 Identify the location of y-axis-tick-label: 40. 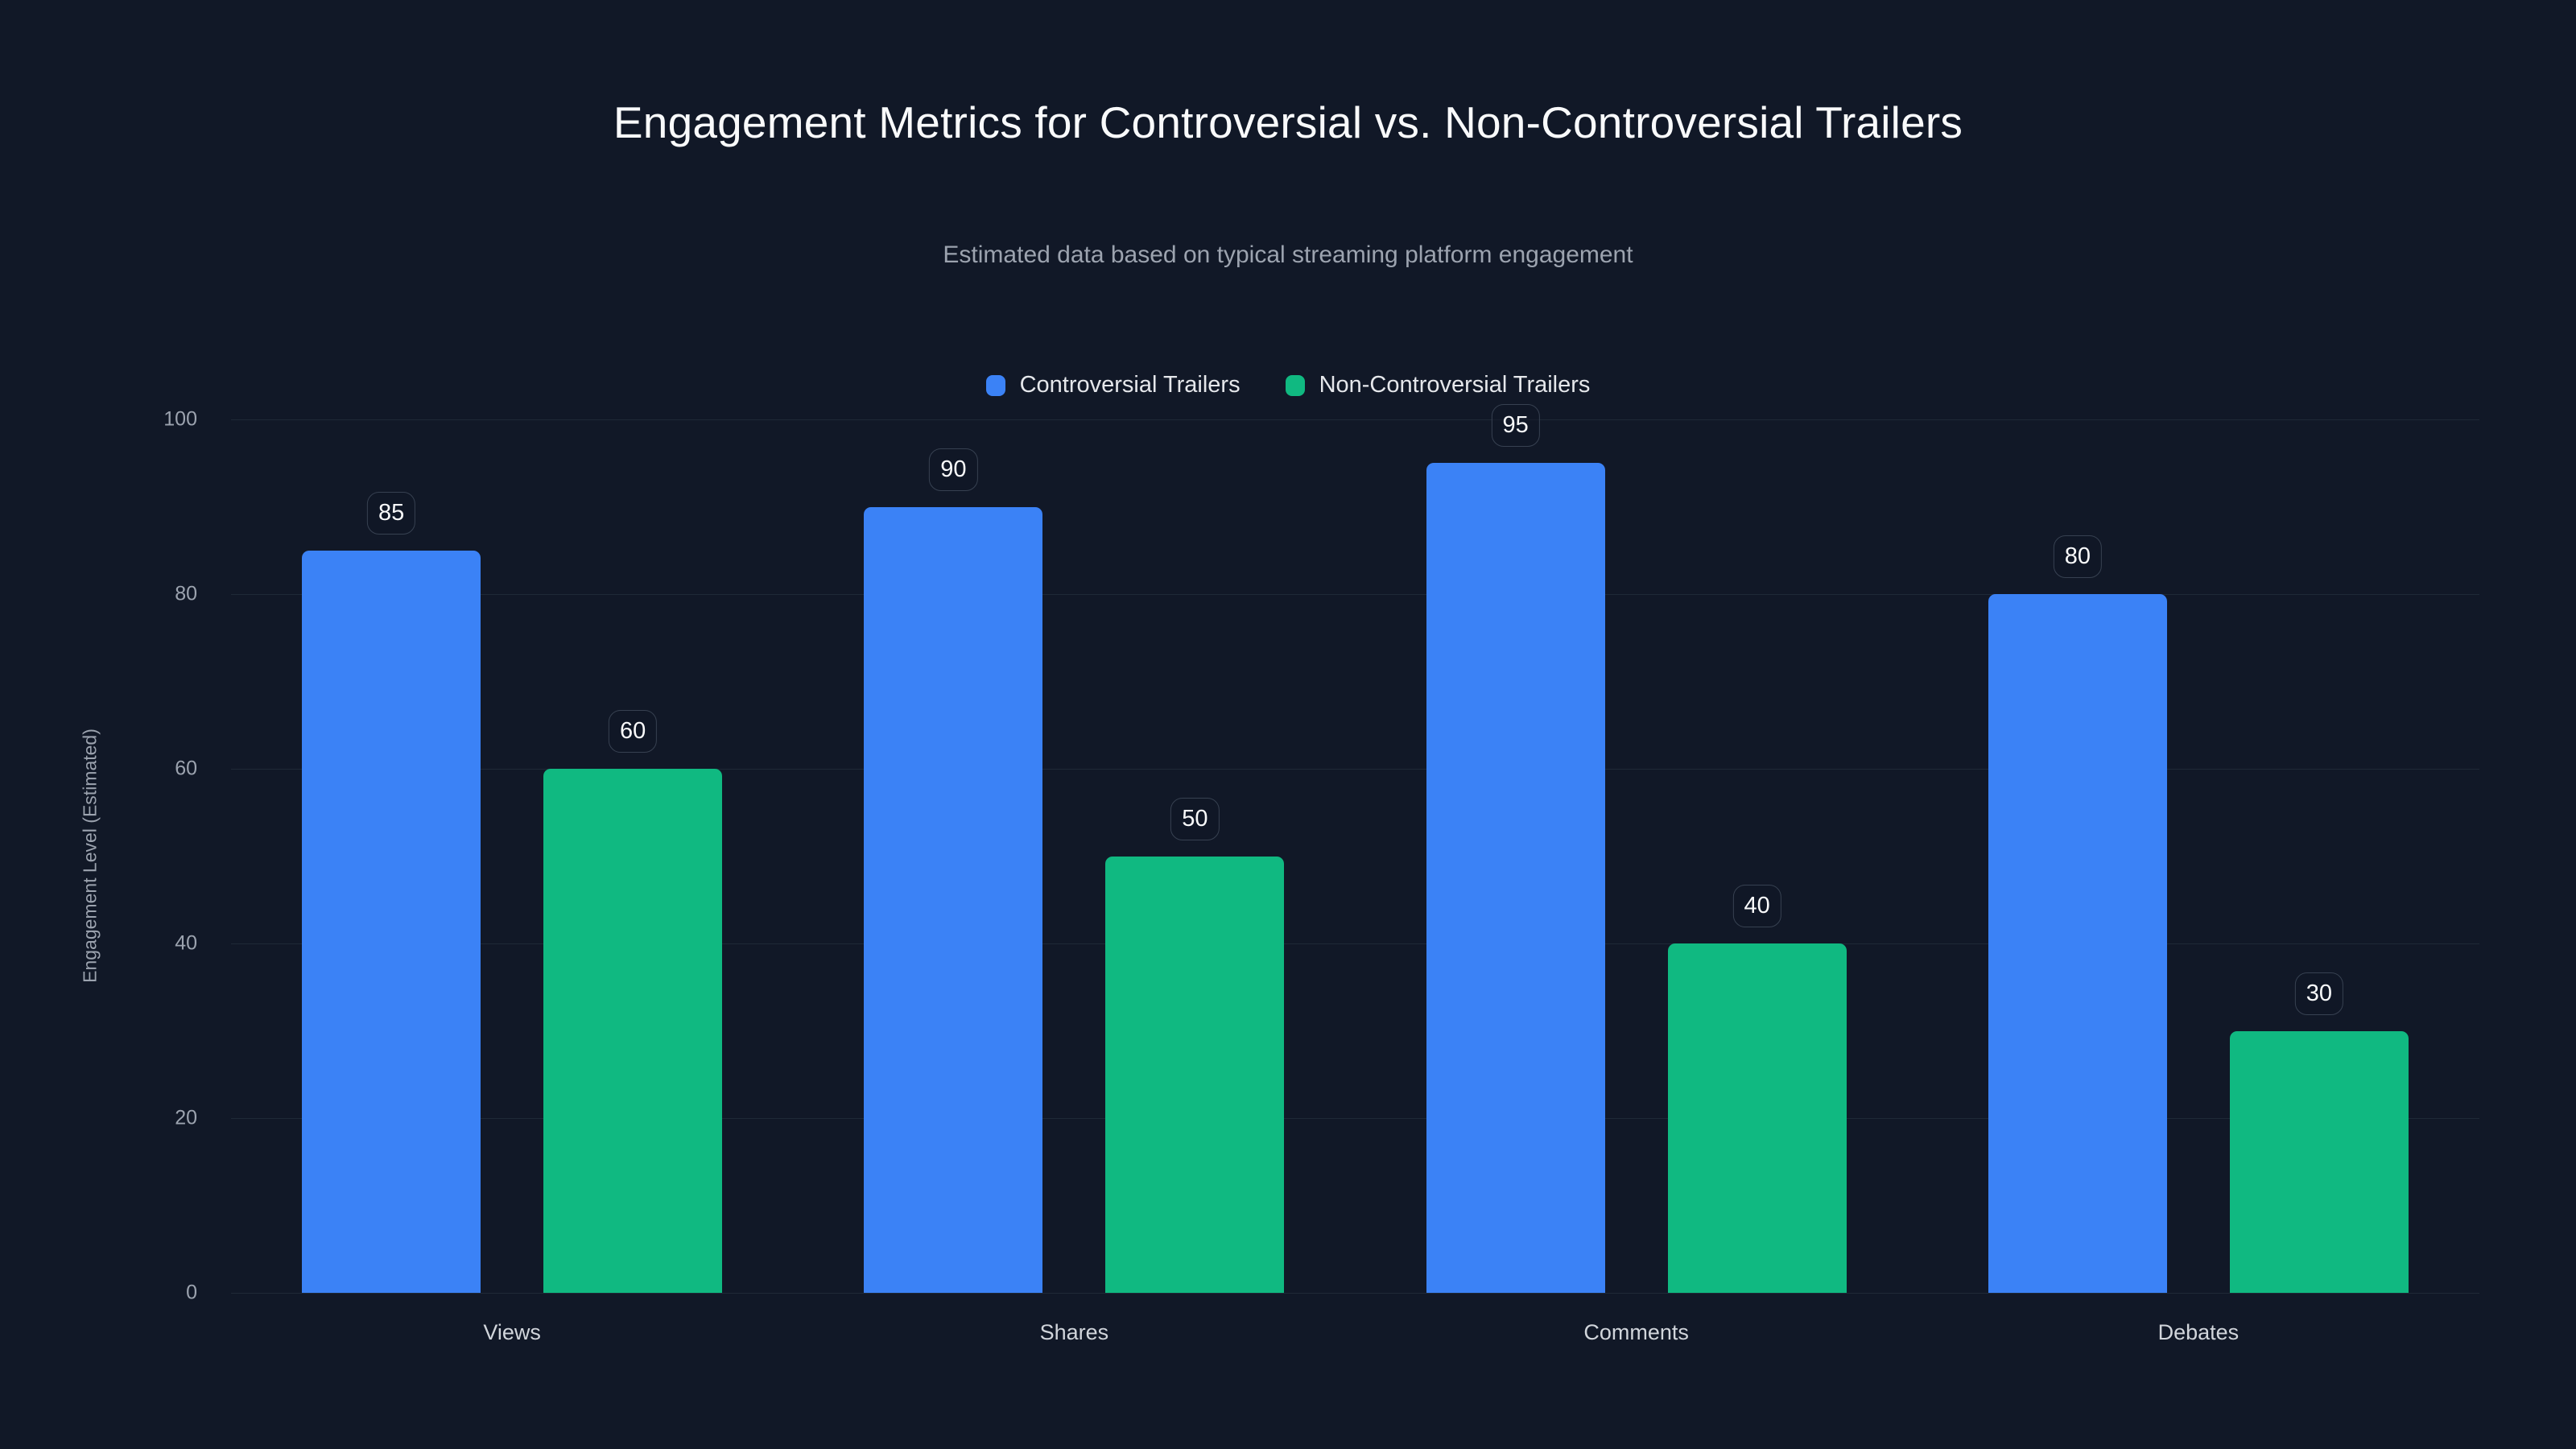
(186, 943).